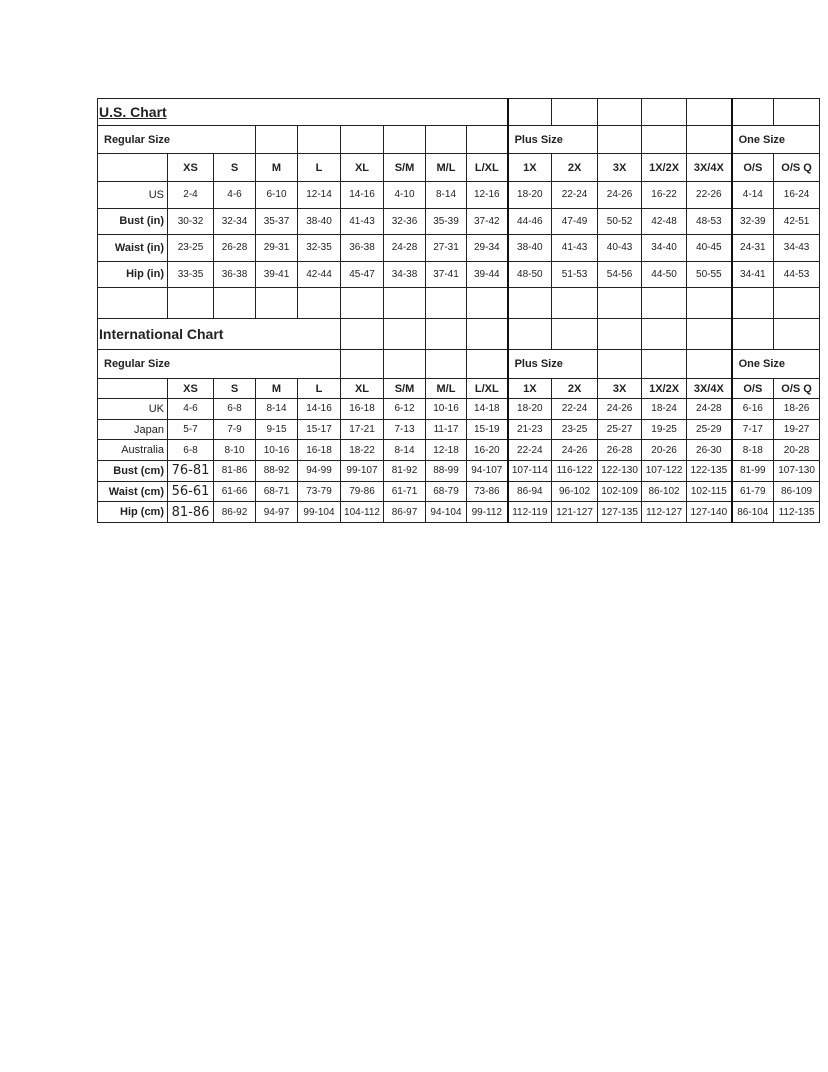  I want to click on size-value: 34-41, so click(752, 274).